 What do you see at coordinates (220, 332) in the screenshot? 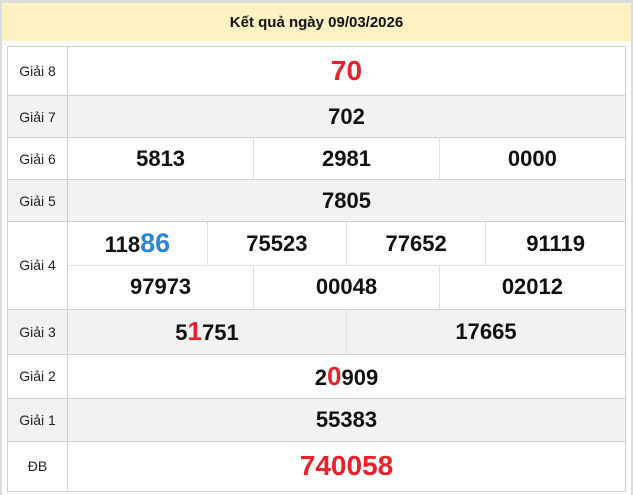
I see `number-part: 751` at bounding box center [220, 332].